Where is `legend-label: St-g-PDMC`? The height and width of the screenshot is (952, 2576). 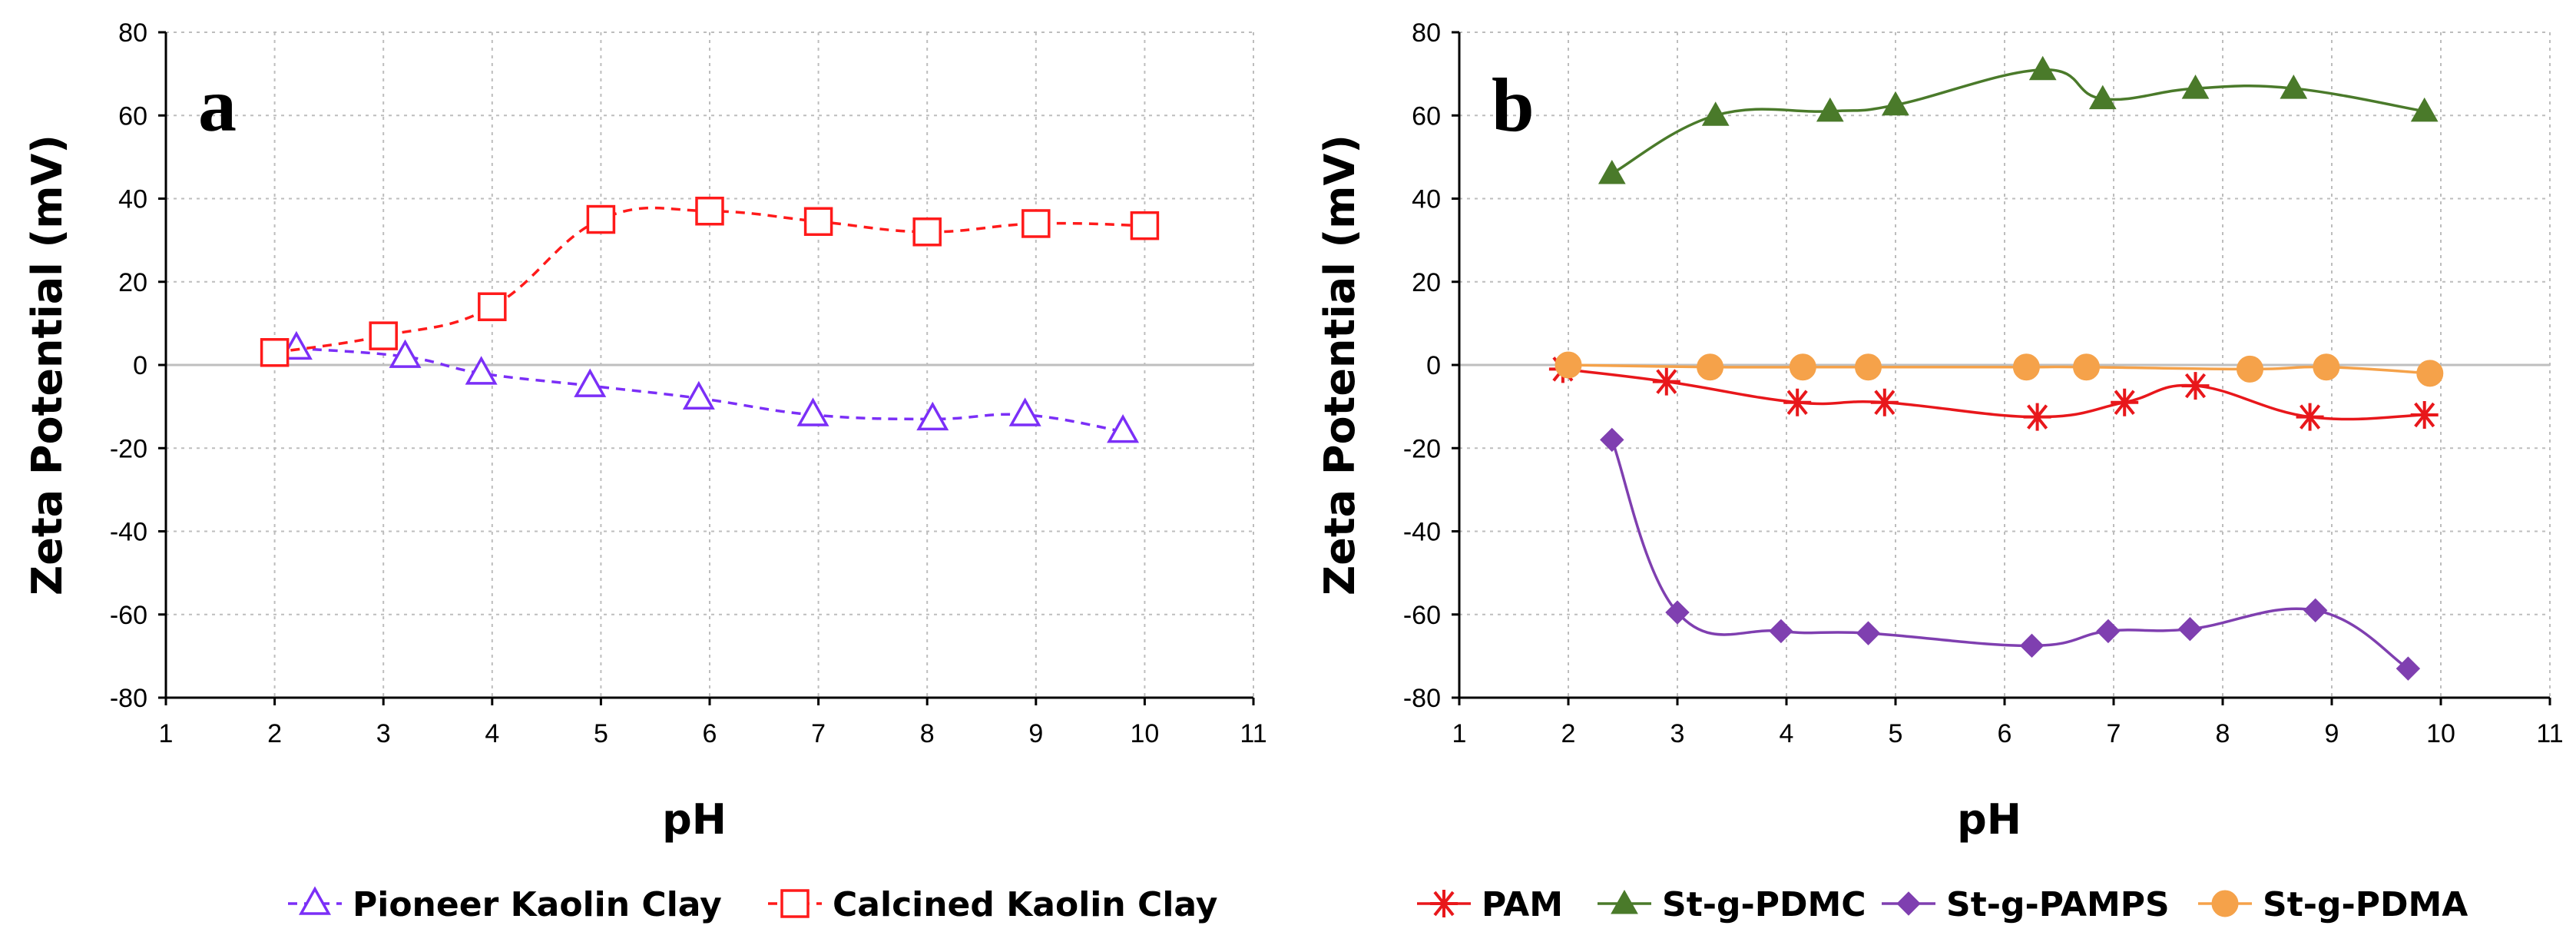
legend-label: St-g-PDMC is located at coordinates (1764, 905).